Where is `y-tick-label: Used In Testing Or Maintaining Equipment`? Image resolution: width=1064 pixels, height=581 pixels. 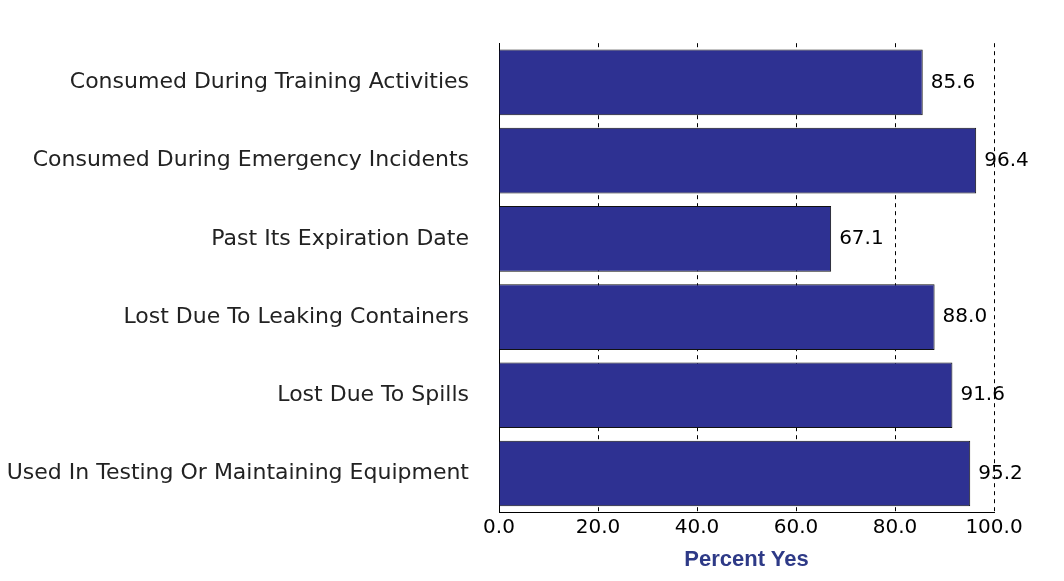 y-tick-label: Used In Testing Or Maintaining Equipment is located at coordinates (238, 472).